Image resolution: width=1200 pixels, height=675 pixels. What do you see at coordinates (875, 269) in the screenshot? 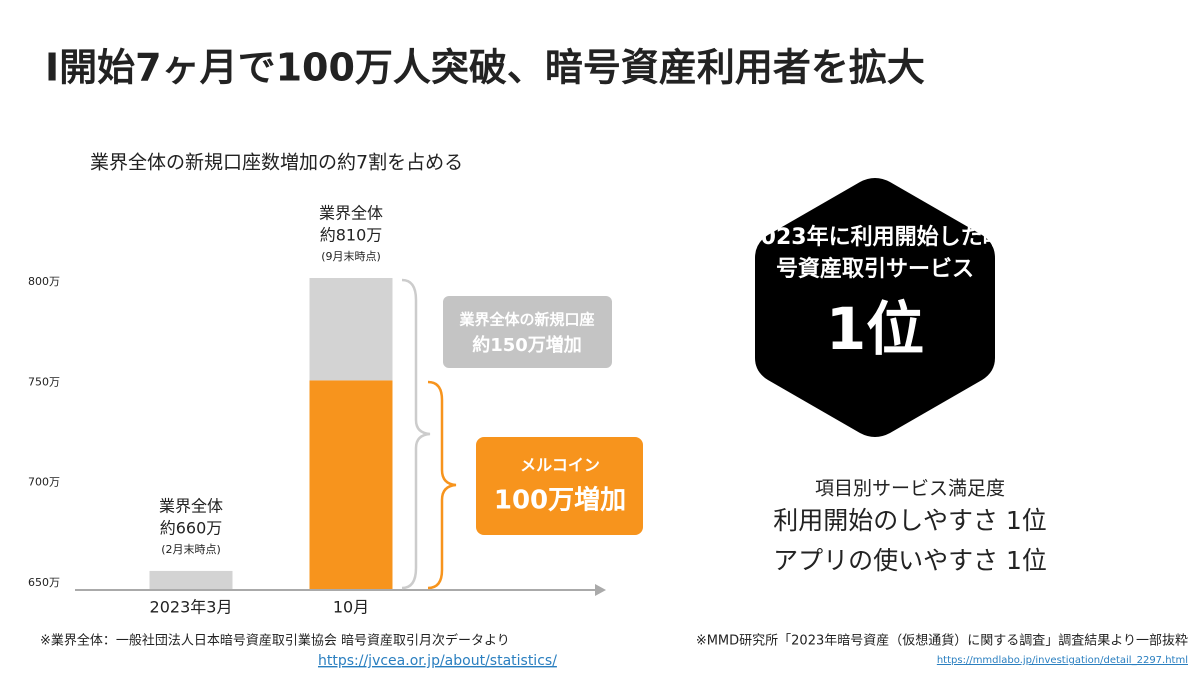
I see `badge-text: 号資産取引サービス` at bounding box center [875, 269].